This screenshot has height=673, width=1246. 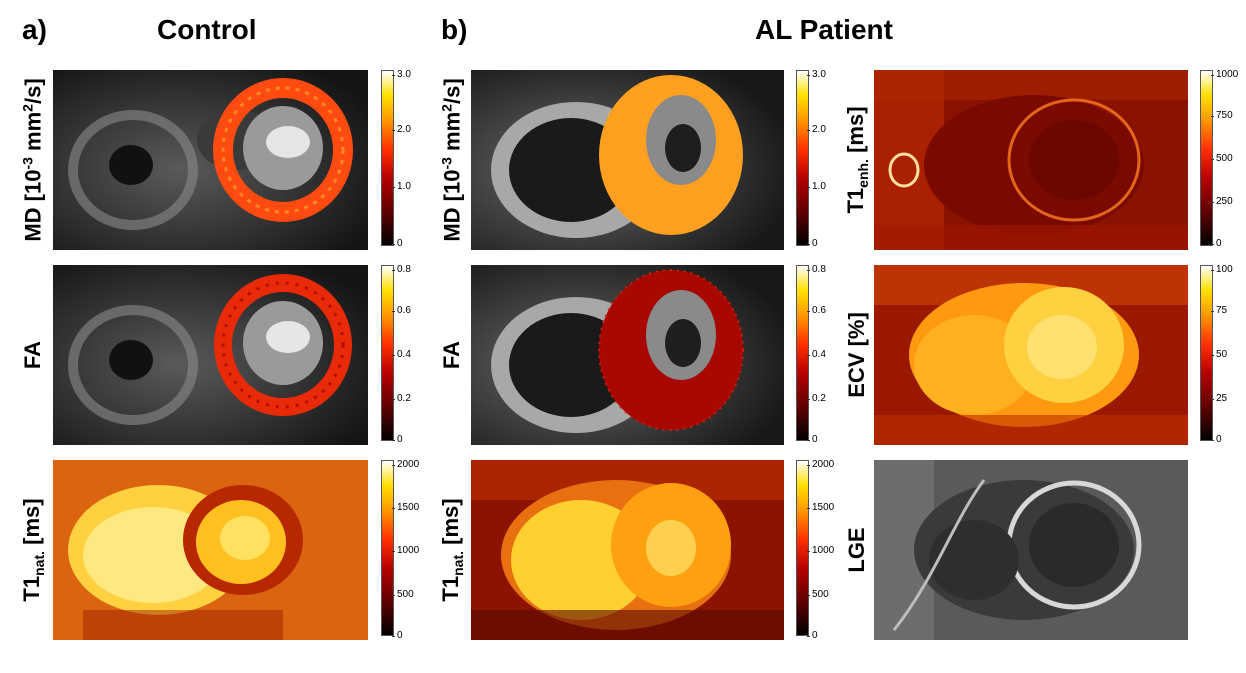 I want to click on t1nat-colorbar-control, so click(x=387, y=548).